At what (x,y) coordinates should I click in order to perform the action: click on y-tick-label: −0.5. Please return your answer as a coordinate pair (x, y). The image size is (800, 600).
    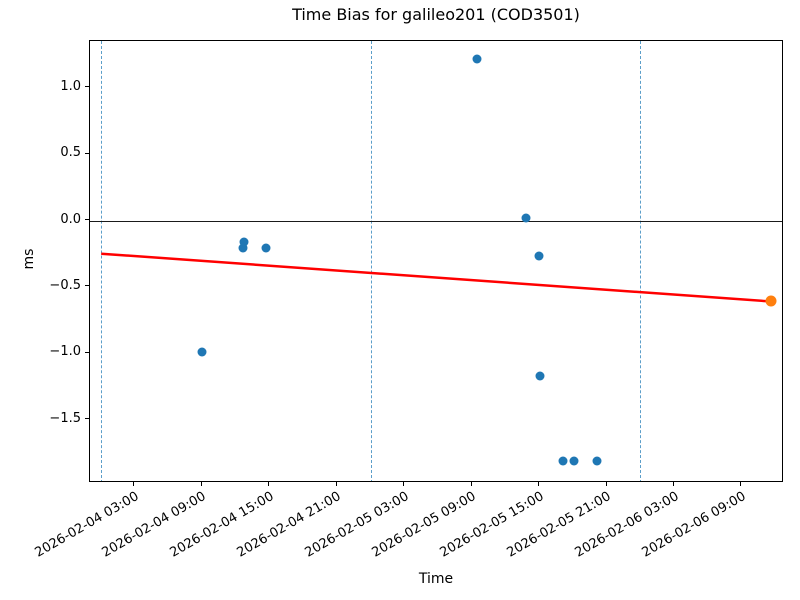
    Looking at the image, I should click on (65, 285).